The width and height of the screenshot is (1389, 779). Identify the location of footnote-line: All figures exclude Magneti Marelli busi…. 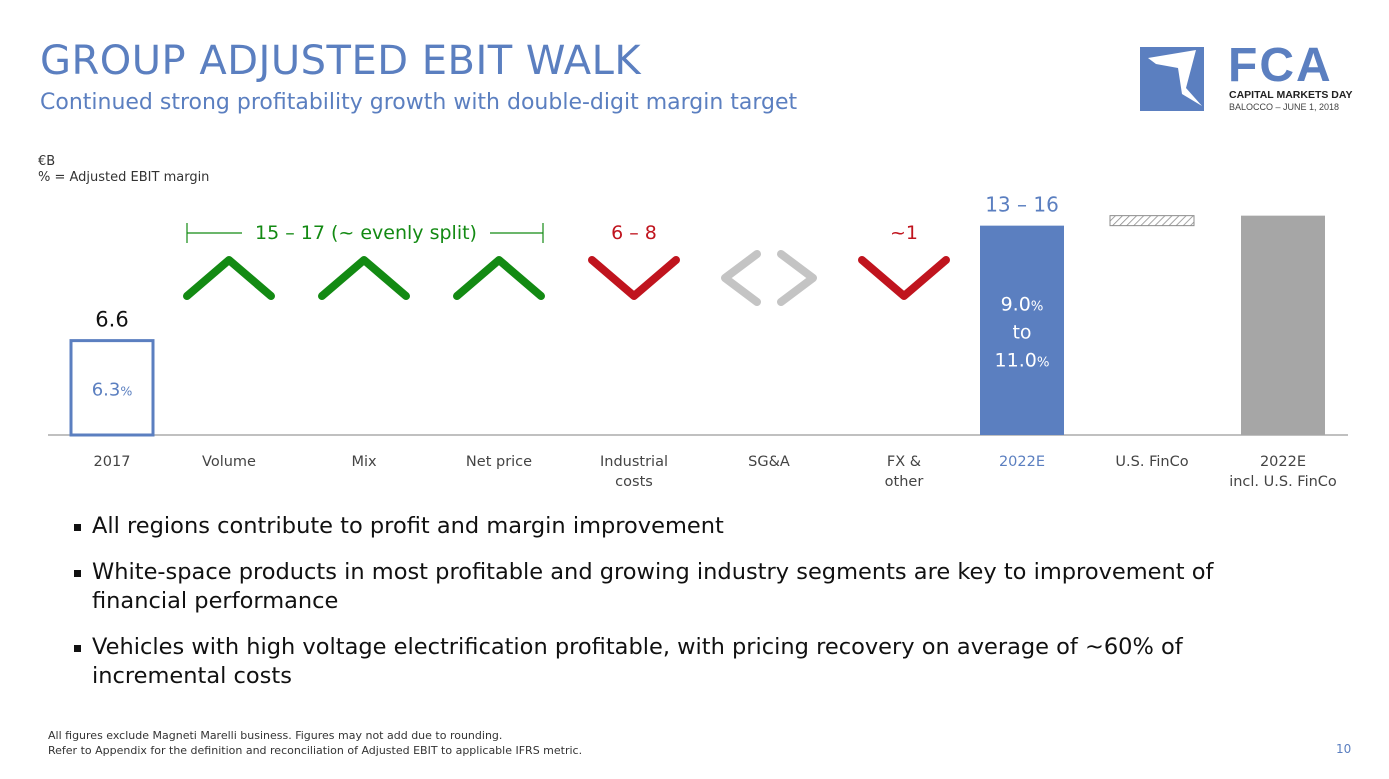
(275, 735).